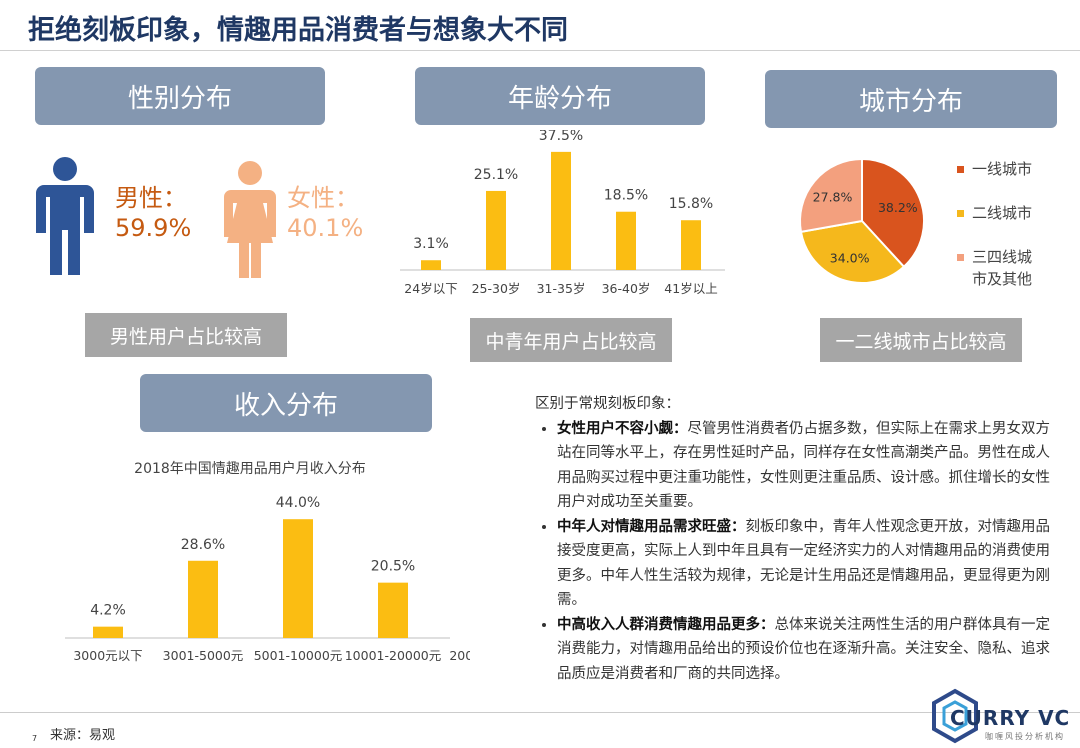 The image size is (1080, 748). Describe the element at coordinates (850, 257) in the screenshot. I see `value-label: 34.0%` at that location.